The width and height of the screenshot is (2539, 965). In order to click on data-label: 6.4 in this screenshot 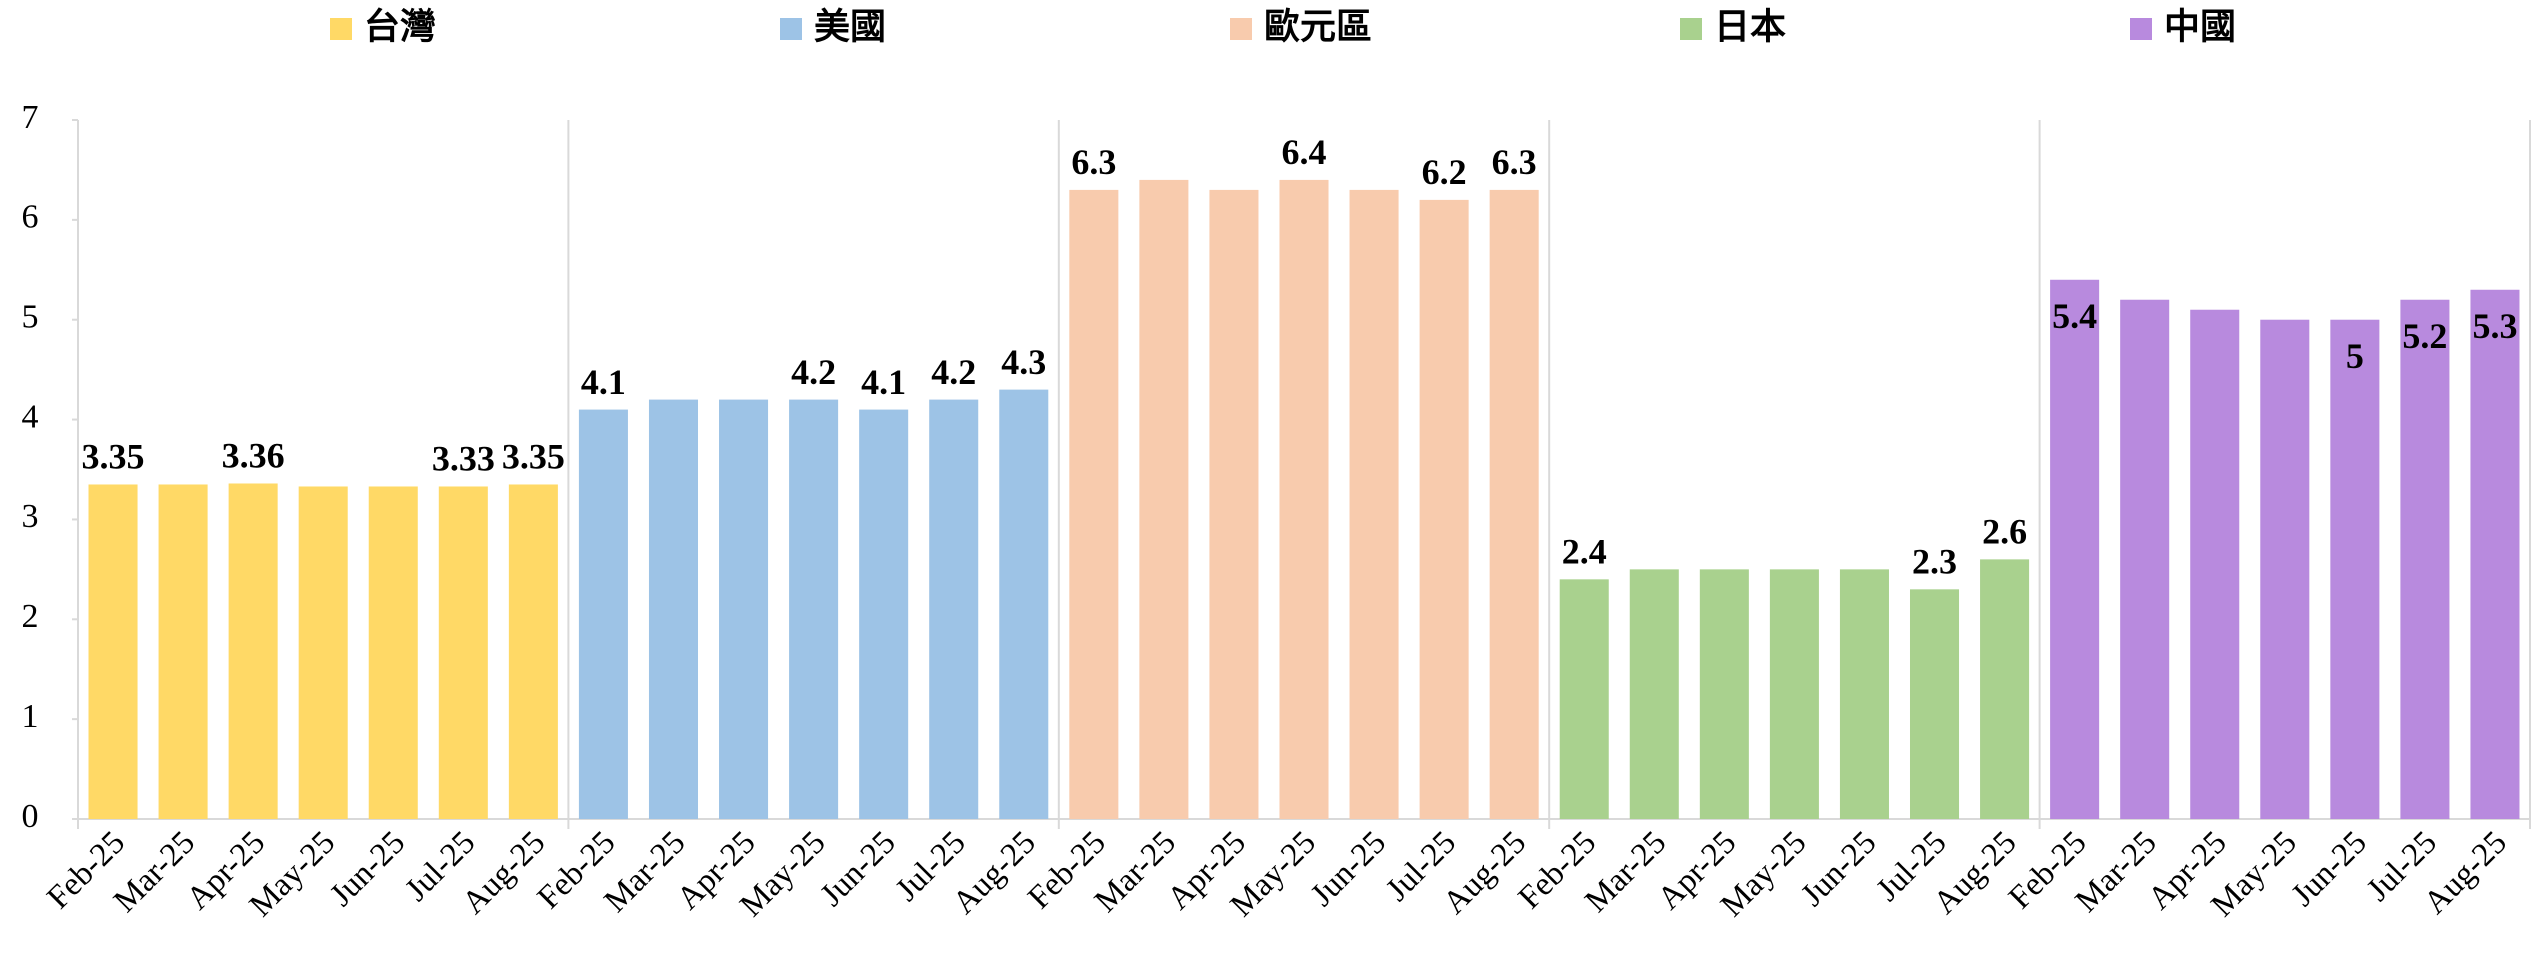, I will do `click(1304, 152)`.